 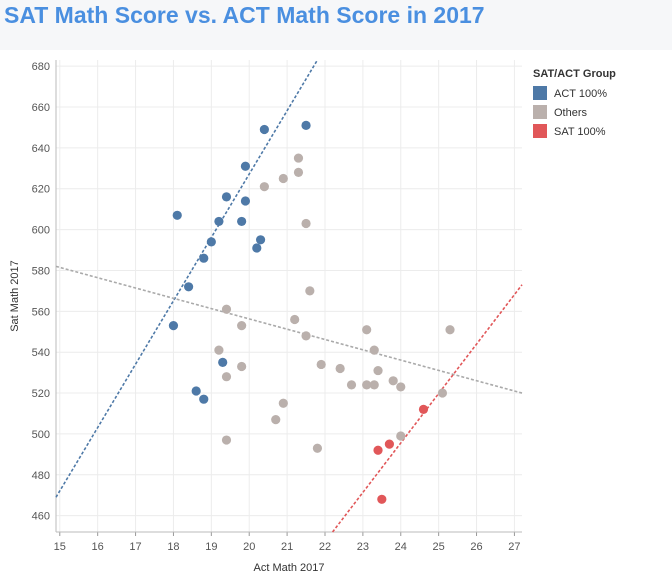 I want to click on y-tick-label: 560, so click(x=41, y=312).